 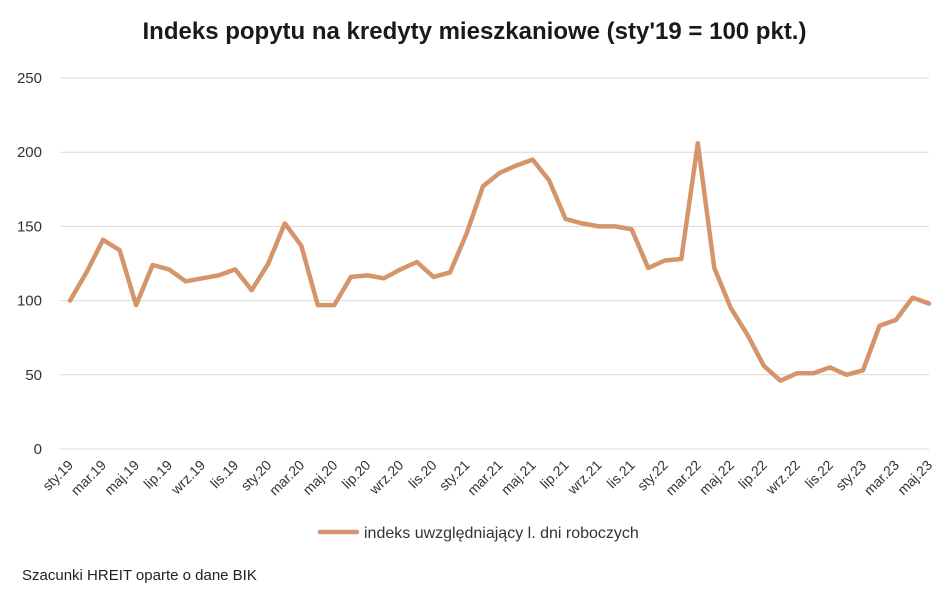 I want to click on x-tick-label: lis.22, so click(x=819, y=474).